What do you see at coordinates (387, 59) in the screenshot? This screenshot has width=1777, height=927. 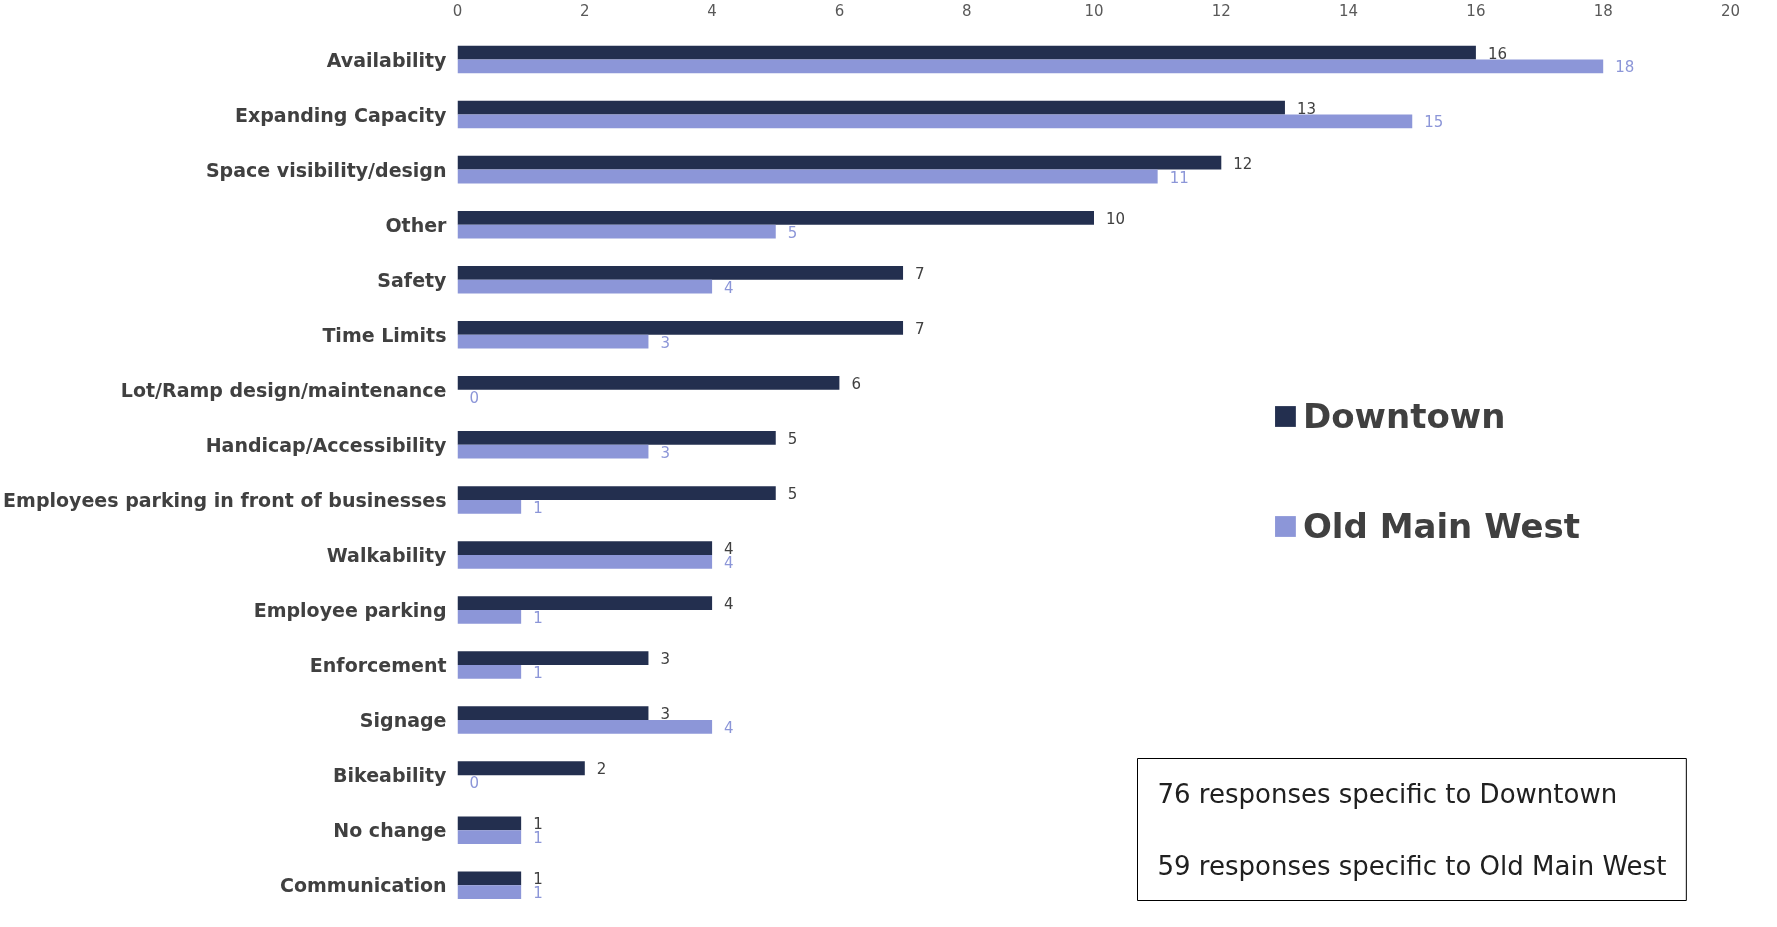 I see `y-tick-label: Availability` at bounding box center [387, 59].